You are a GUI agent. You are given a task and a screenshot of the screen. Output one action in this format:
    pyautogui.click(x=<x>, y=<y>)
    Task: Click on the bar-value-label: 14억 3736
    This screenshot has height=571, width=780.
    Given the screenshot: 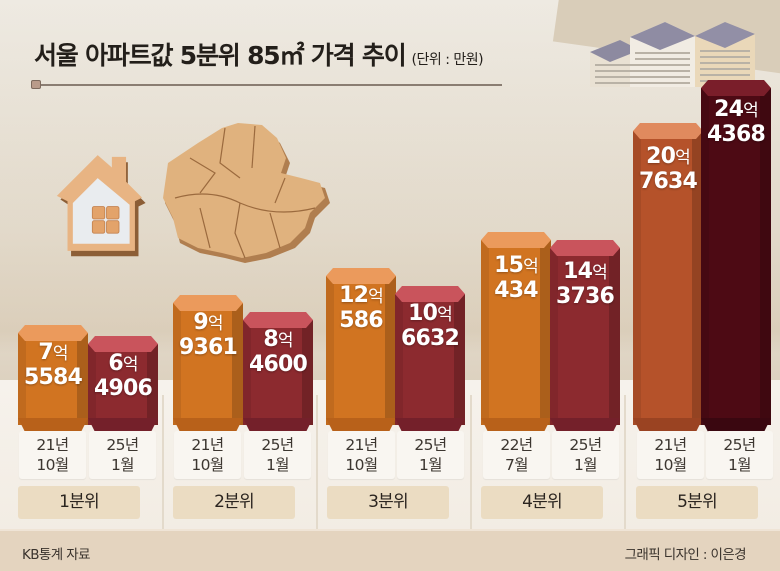 What is the action you would take?
    pyautogui.click(x=585, y=284)
    